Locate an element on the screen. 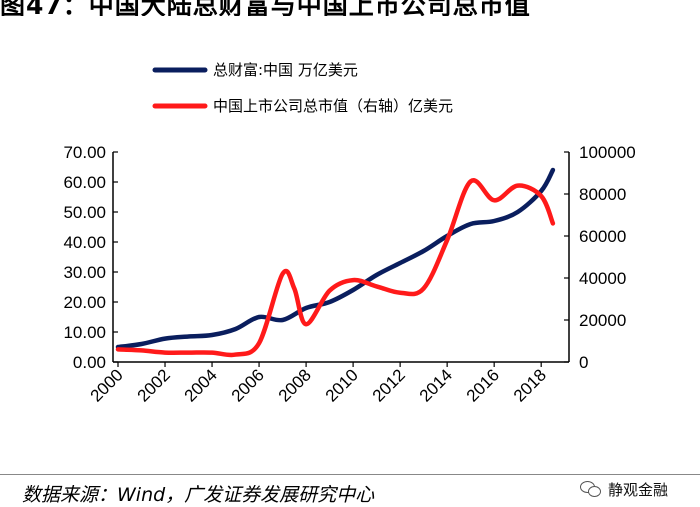 The image size is (700, 507). left-y-tick-label: 30.00 is located at coordinates (84, 272).